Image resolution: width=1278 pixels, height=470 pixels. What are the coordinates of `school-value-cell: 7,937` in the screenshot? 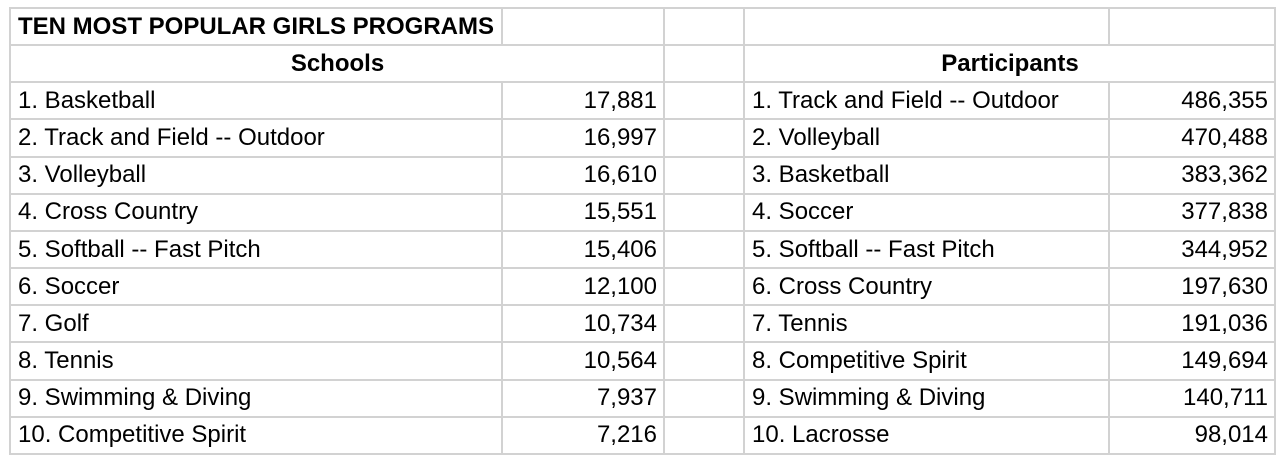 It's located at (583, 398).